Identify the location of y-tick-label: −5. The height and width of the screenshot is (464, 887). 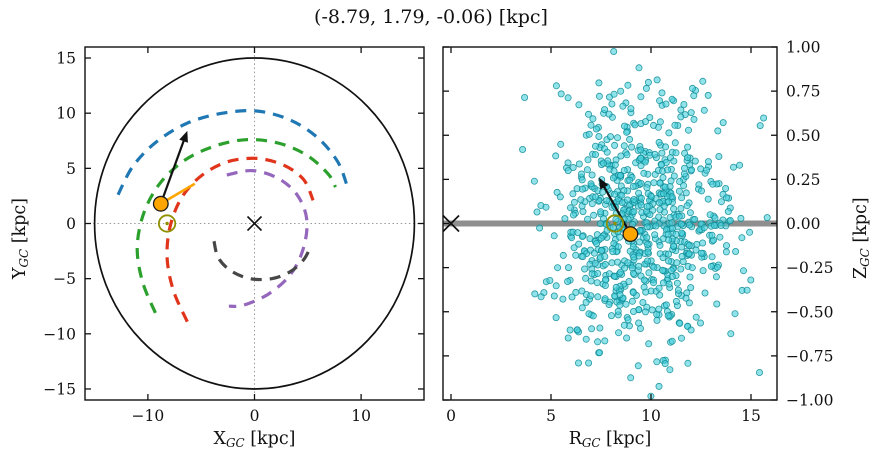
(64, 279).